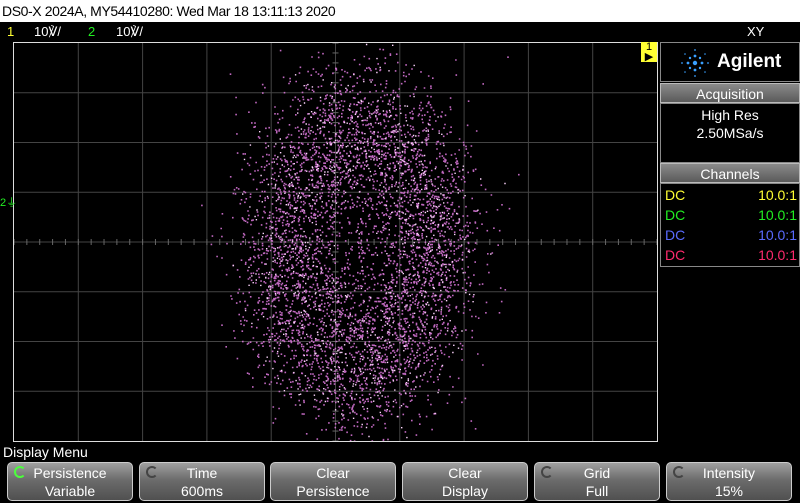  I want to click on softkey-label: Persistence, so click(70, 473).